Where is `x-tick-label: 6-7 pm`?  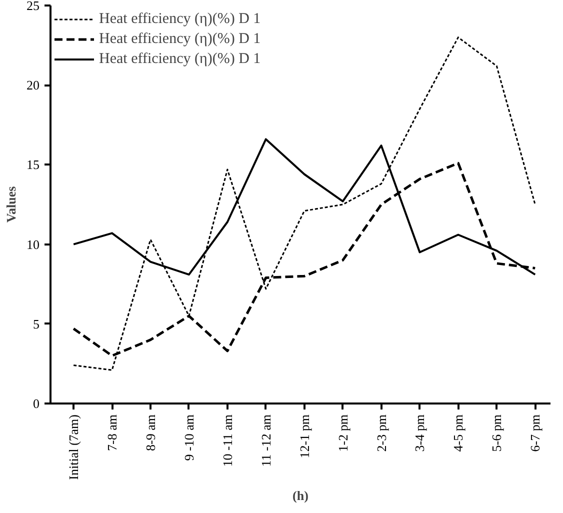 x-tick-label: 6-7 pm is located at coordinates (535, 433).